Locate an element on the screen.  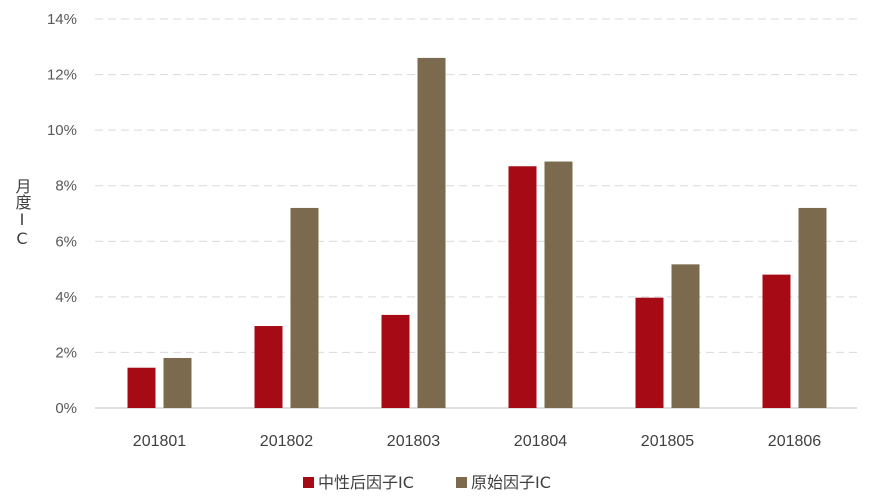
legend: 中性后因子IC 原始因子IC is located at coordinates (427, 482).